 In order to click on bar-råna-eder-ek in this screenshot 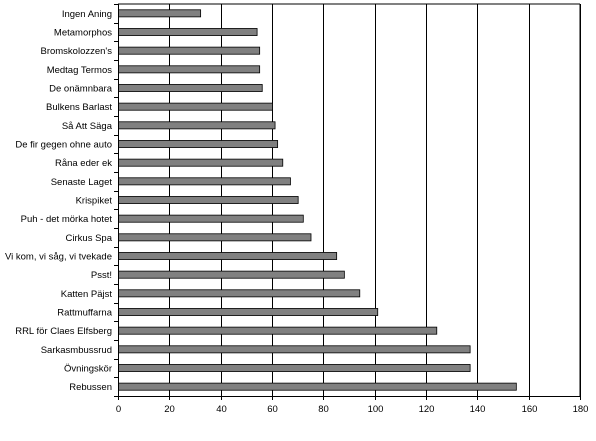, I will do `click(201, 162)`.